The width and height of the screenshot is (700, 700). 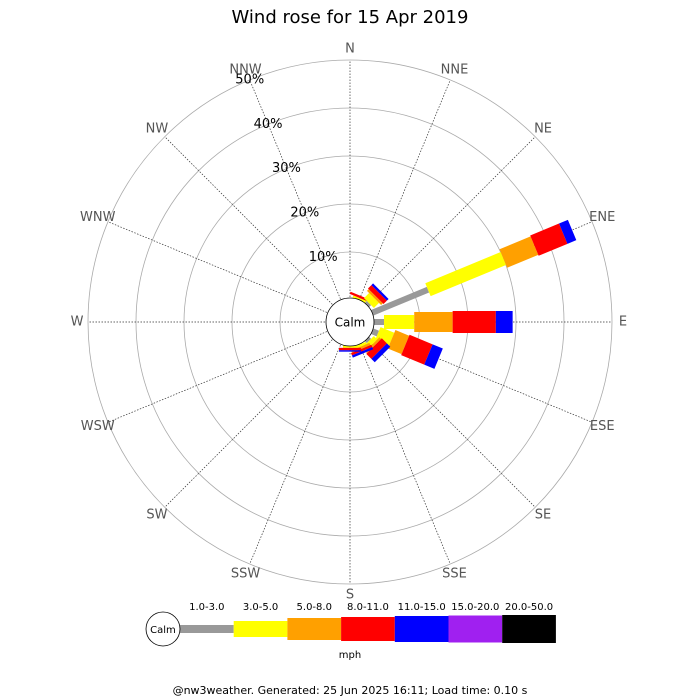 I want to click on legend-label: 5.0-8.0, so click(x=314, y=607).